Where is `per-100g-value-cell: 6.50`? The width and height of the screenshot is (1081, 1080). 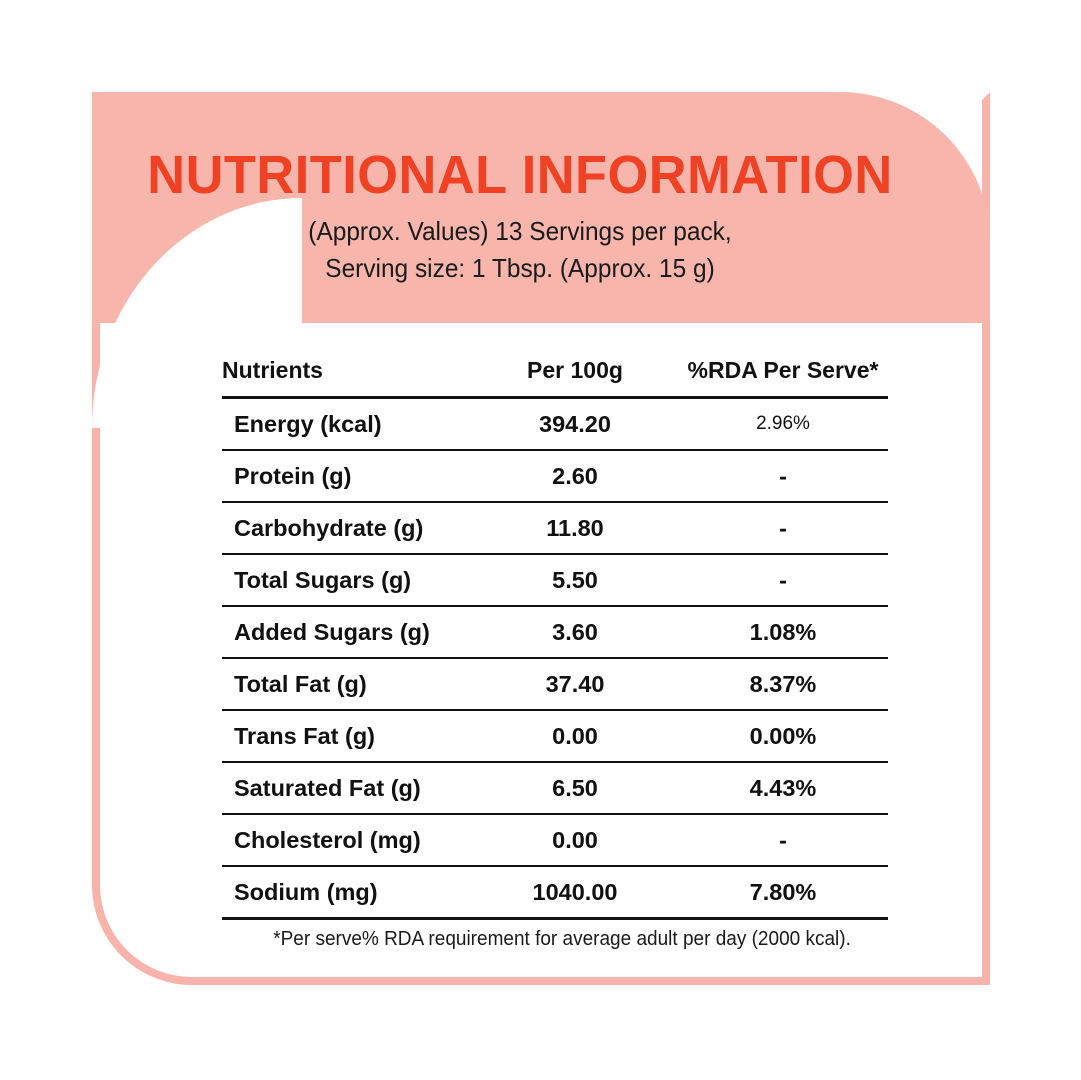 per-100g-value-cell: 6.50 is located at coordinates (575, 788).